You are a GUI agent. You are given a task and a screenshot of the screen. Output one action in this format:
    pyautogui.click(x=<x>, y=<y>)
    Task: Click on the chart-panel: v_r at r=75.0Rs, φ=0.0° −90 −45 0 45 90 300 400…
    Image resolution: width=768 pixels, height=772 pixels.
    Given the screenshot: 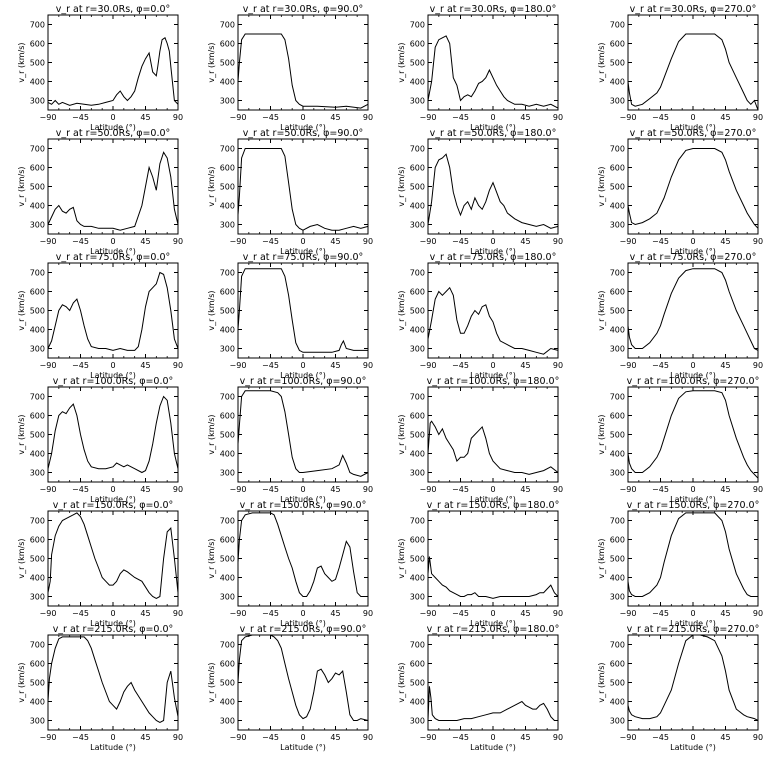 What is the action you would take?
    pyautogui.click(x=100, y=316)
    